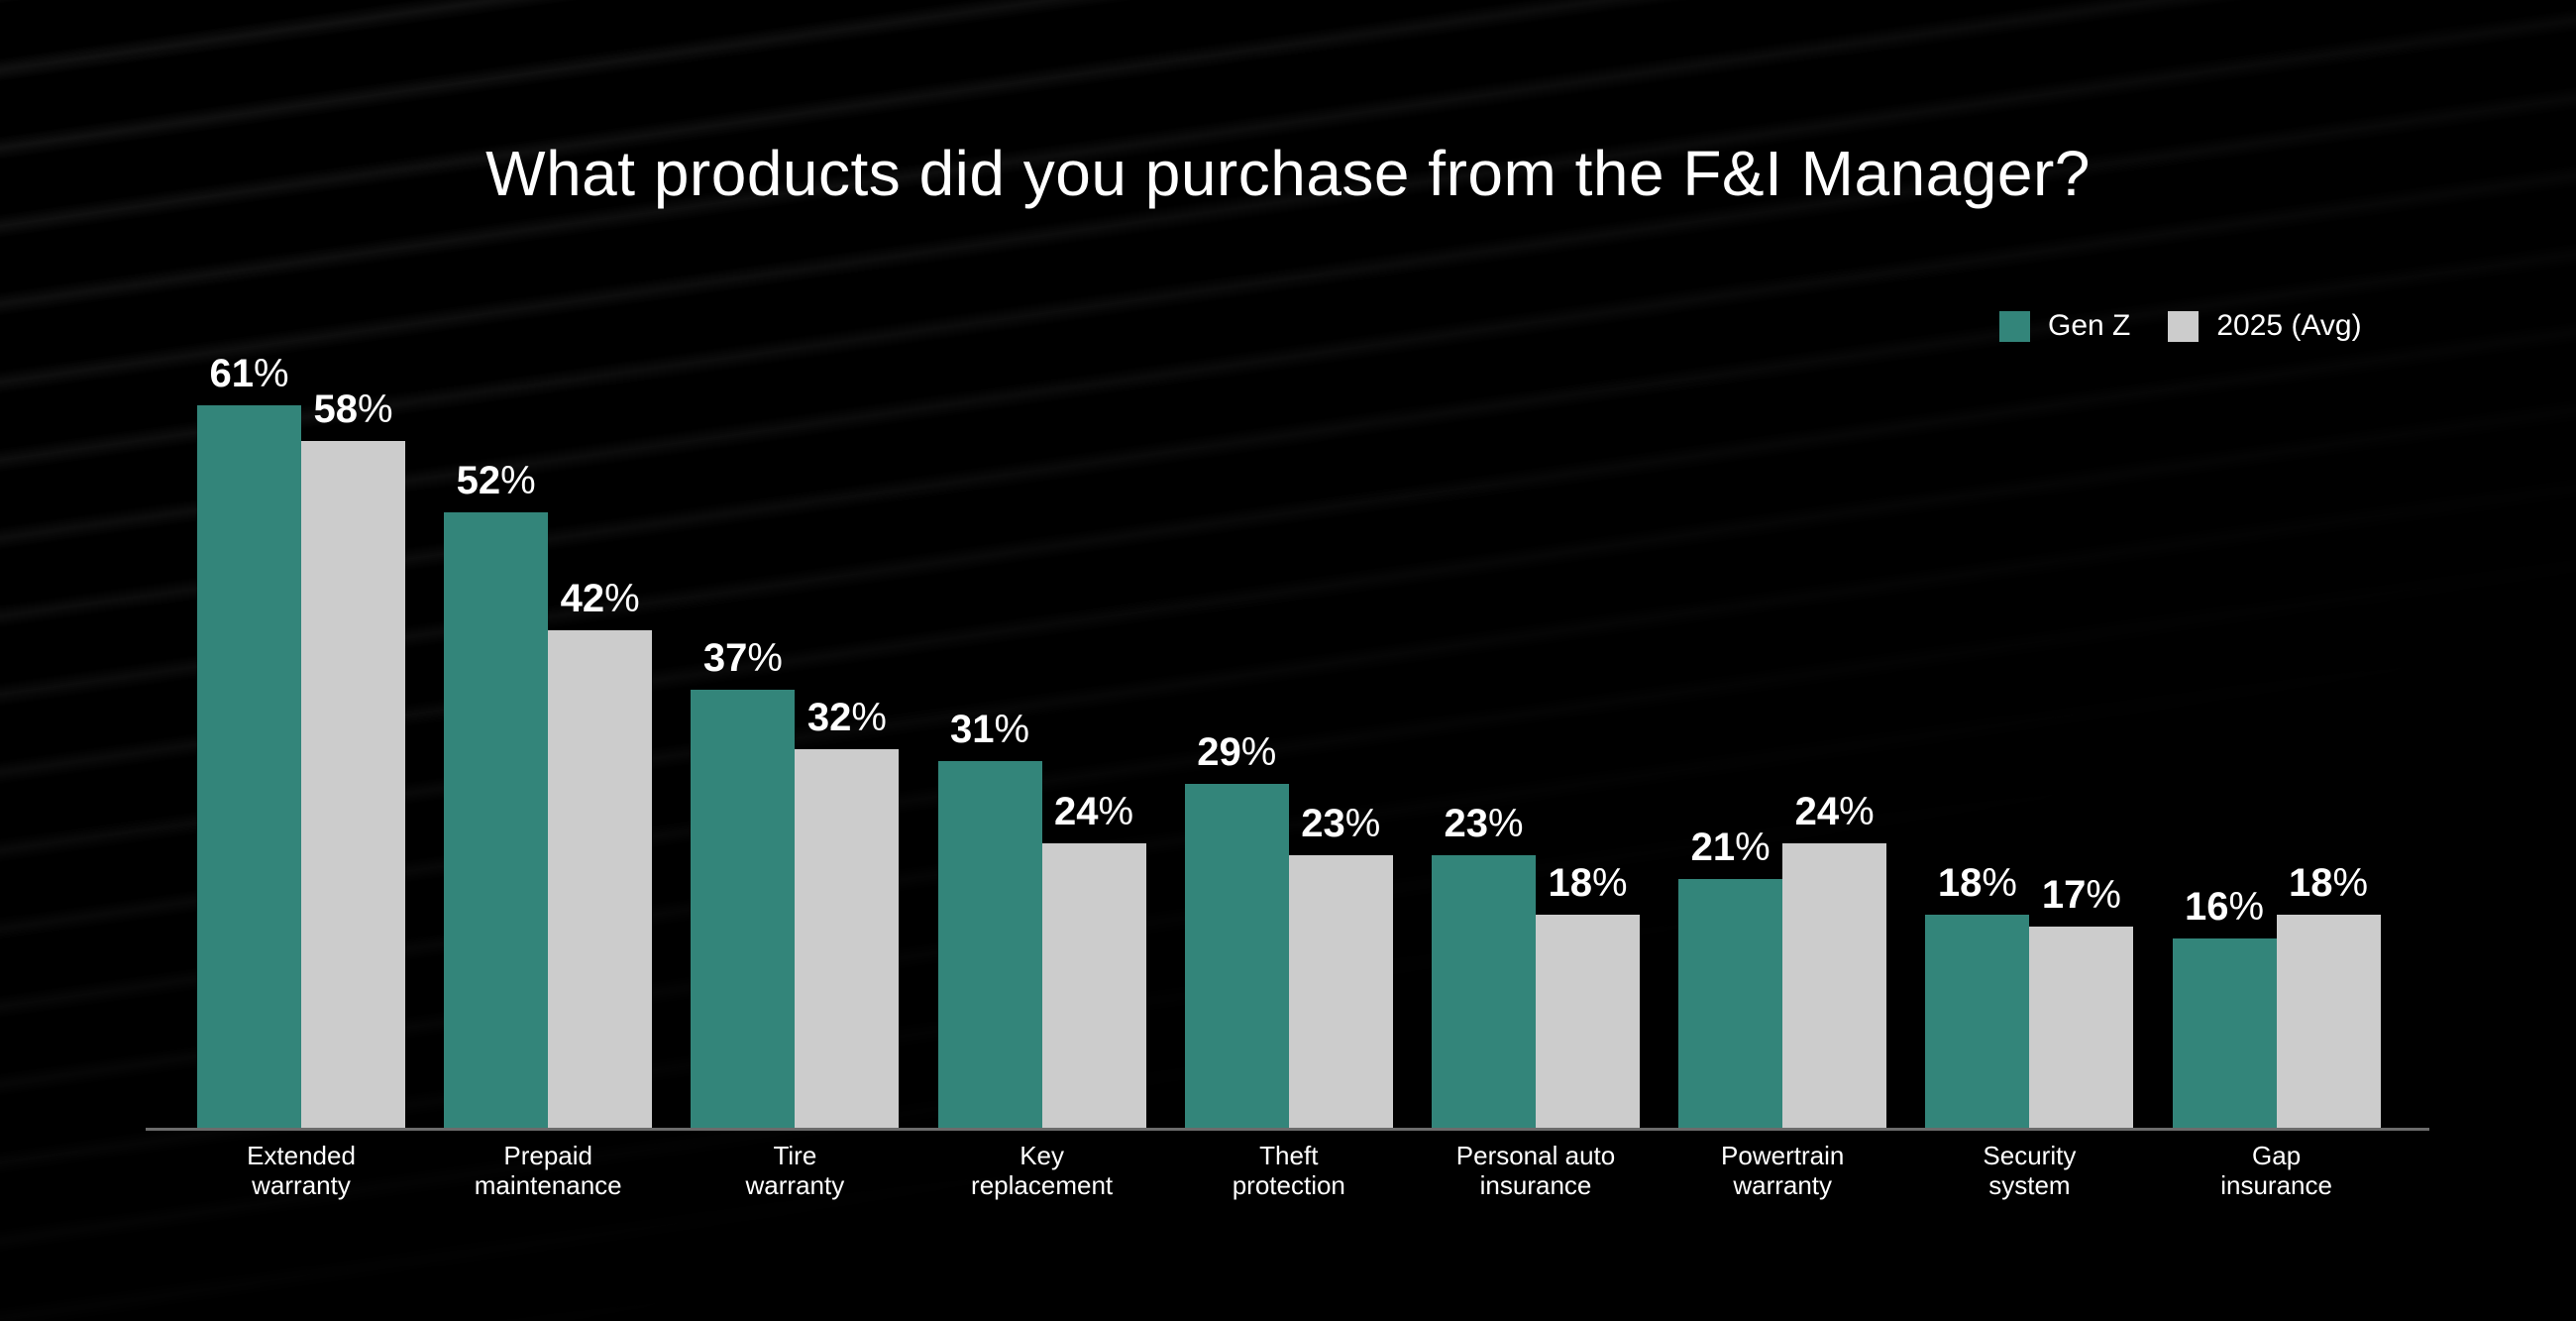 The height and width of the screenshot is (1321, 2576). Describe the element at coordinates (1042, 1170) in the screenshot. I see `category-label: Key replacement` at that location.